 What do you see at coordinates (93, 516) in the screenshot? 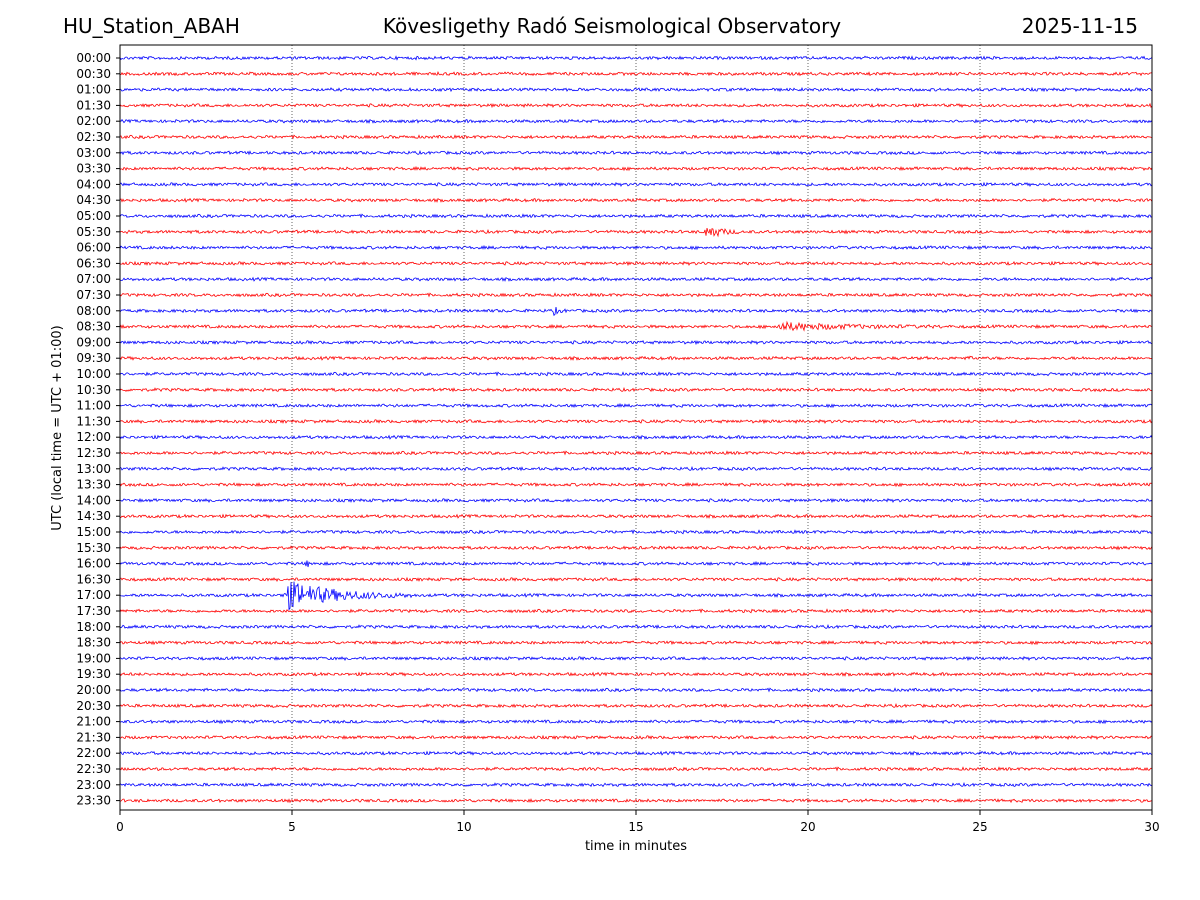
I see `row-label: 14:30` at bounding box center [93, 516].